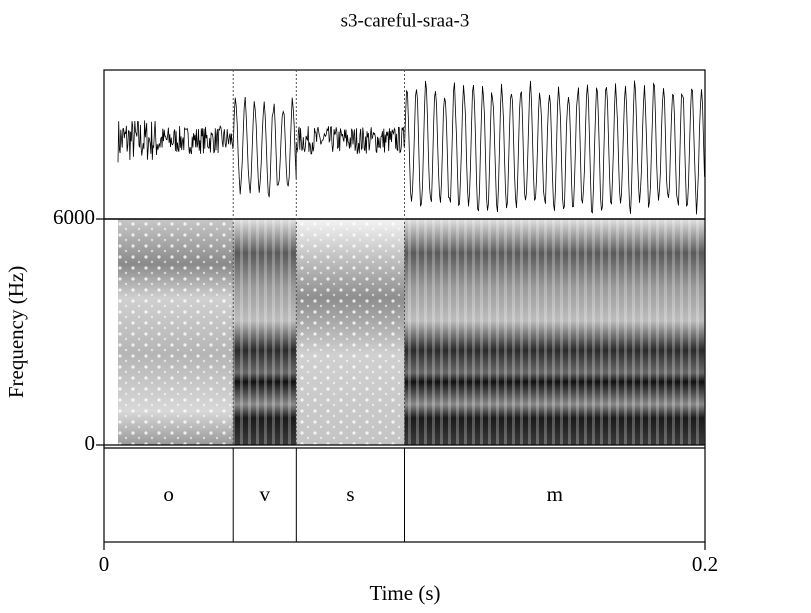 The width and height of the screenshot is (811, 613). I want to click on interval-label: o, so click(168, 494).